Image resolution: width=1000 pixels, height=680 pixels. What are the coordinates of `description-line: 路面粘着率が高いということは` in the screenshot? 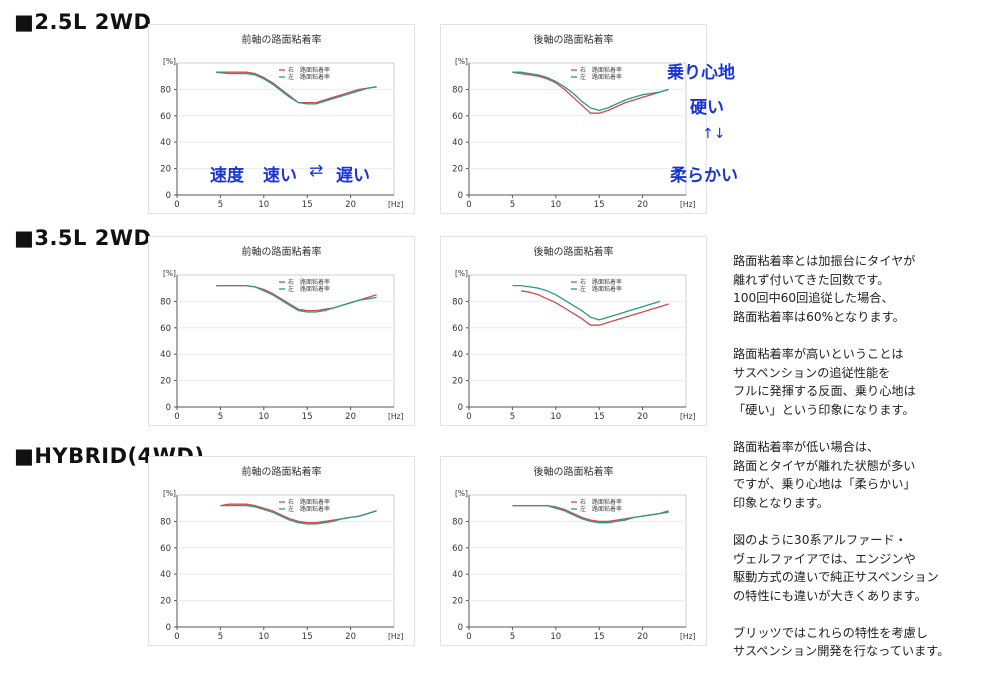 It's located at (818, 353).